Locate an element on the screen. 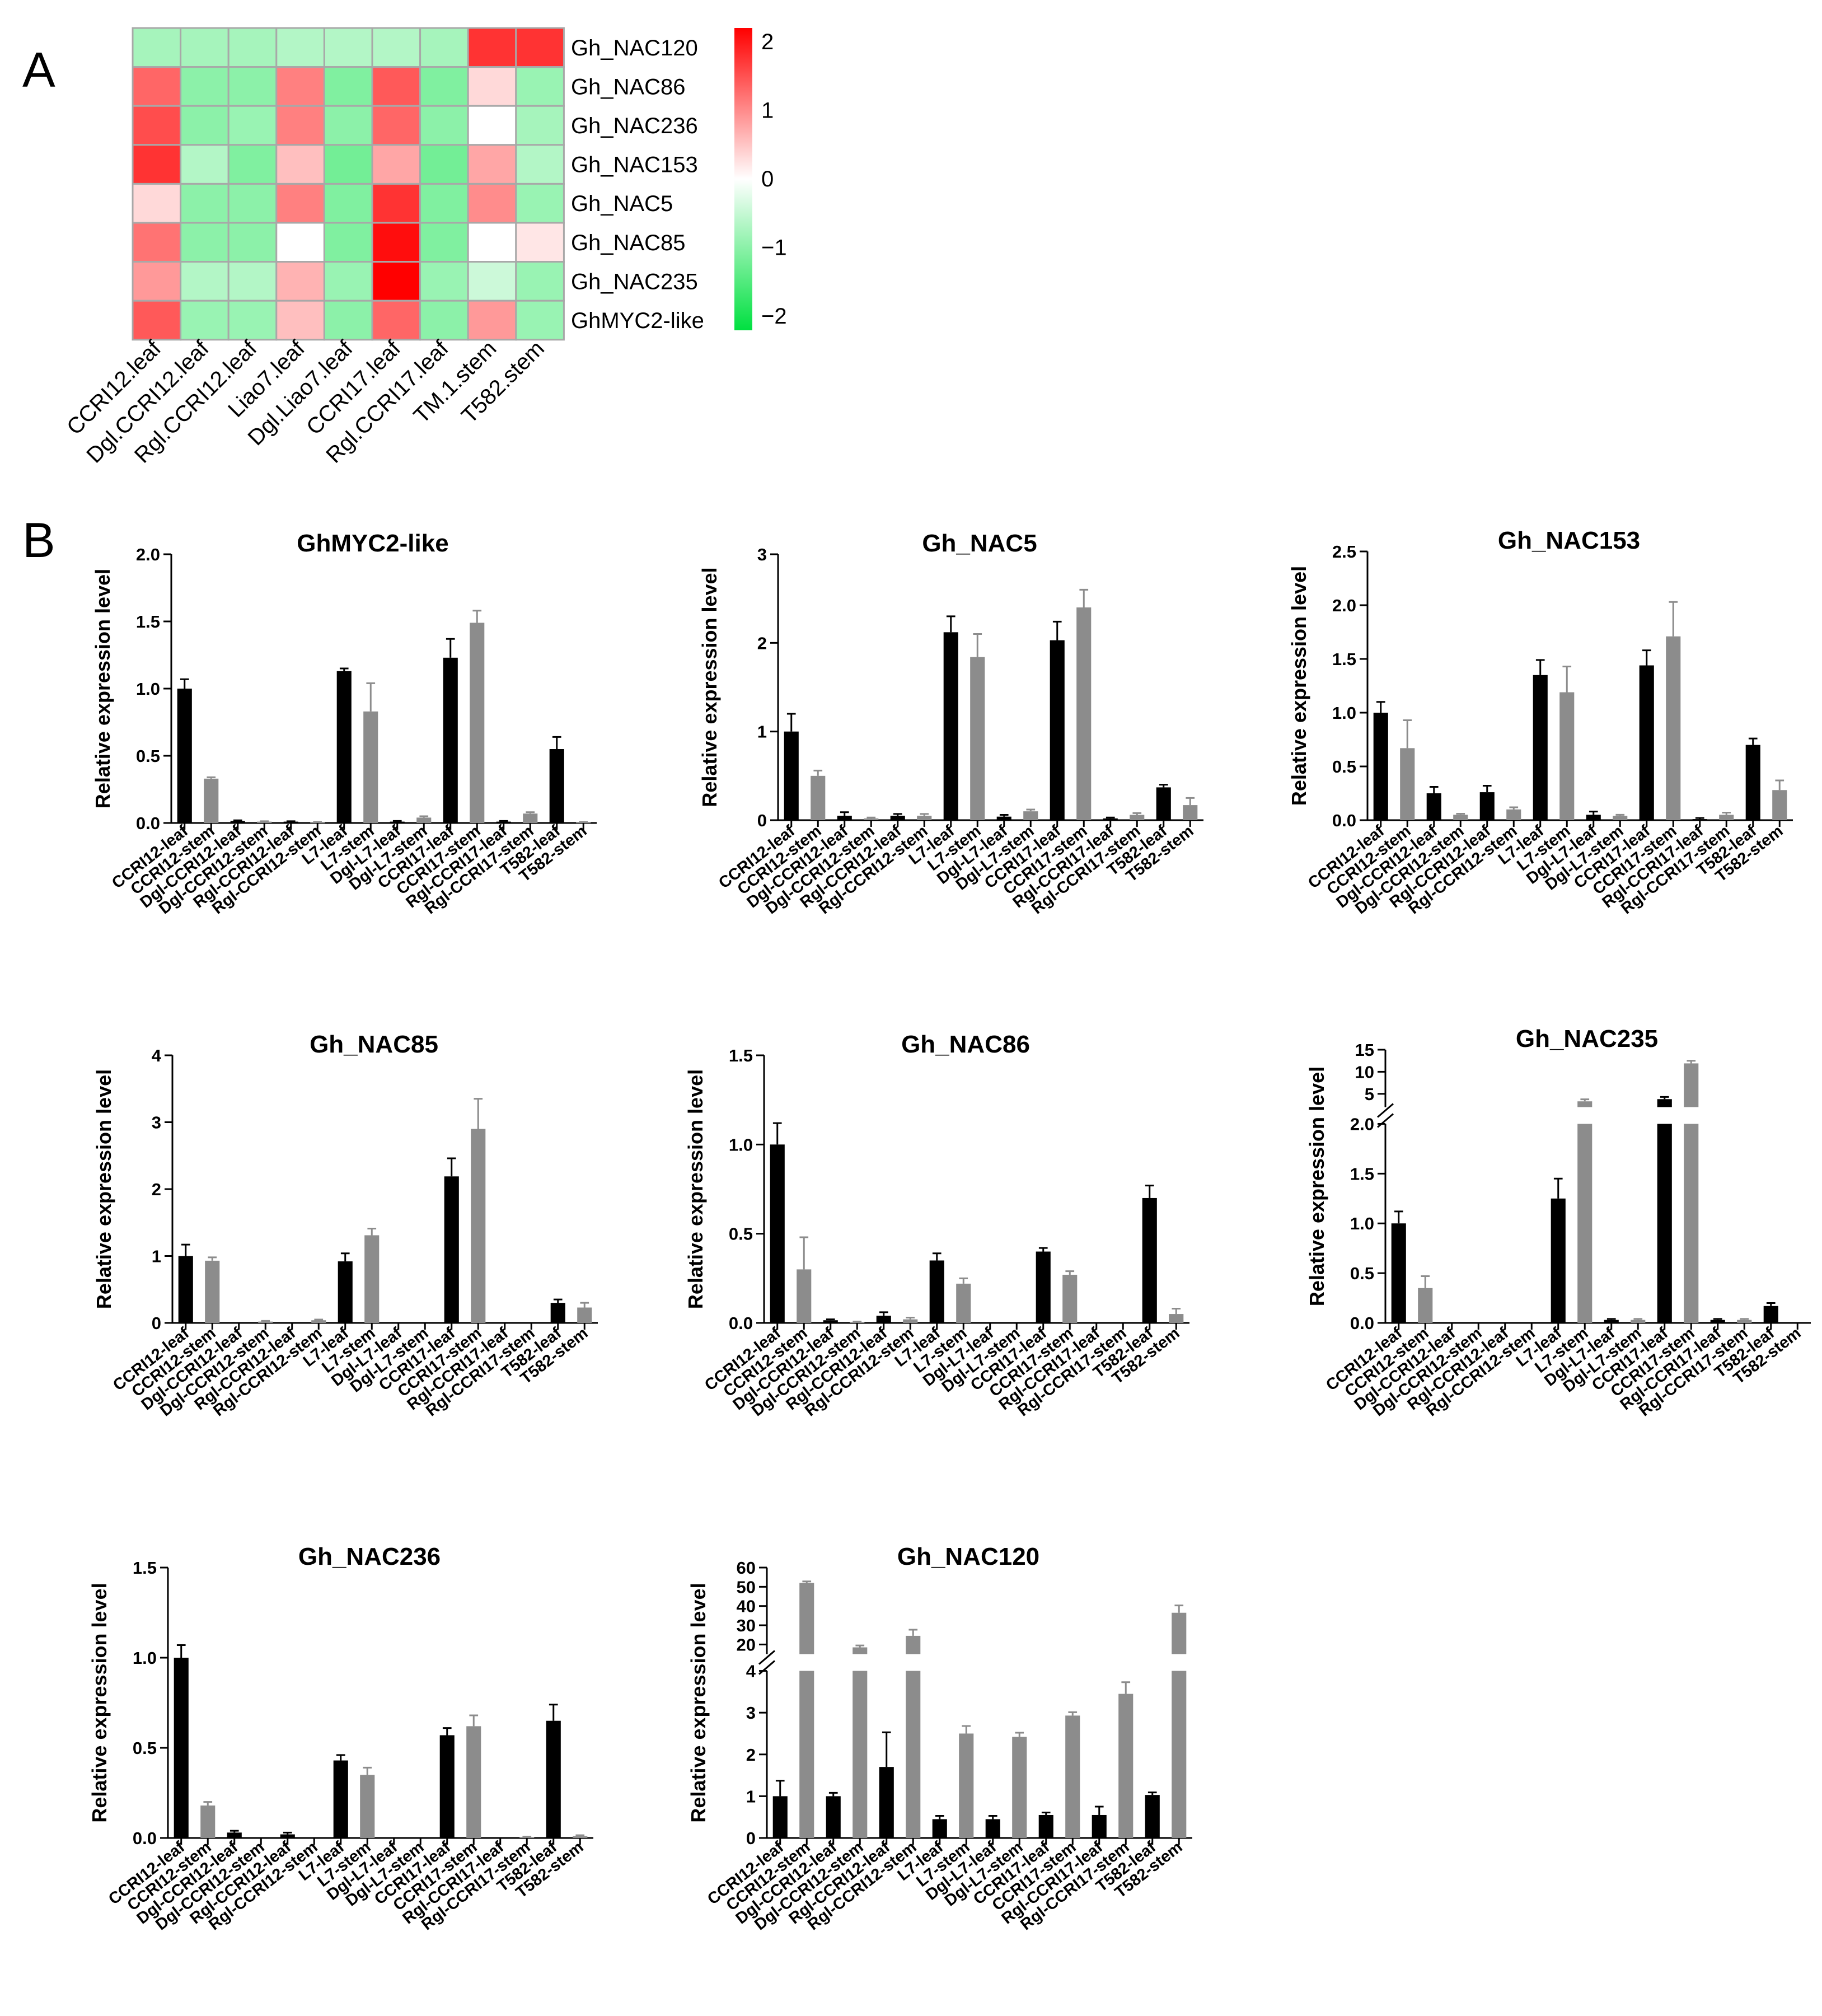 This screenshot has height=2016, width=1822. colorbar-tick-label: 0 is located at coordinates (767, 179).